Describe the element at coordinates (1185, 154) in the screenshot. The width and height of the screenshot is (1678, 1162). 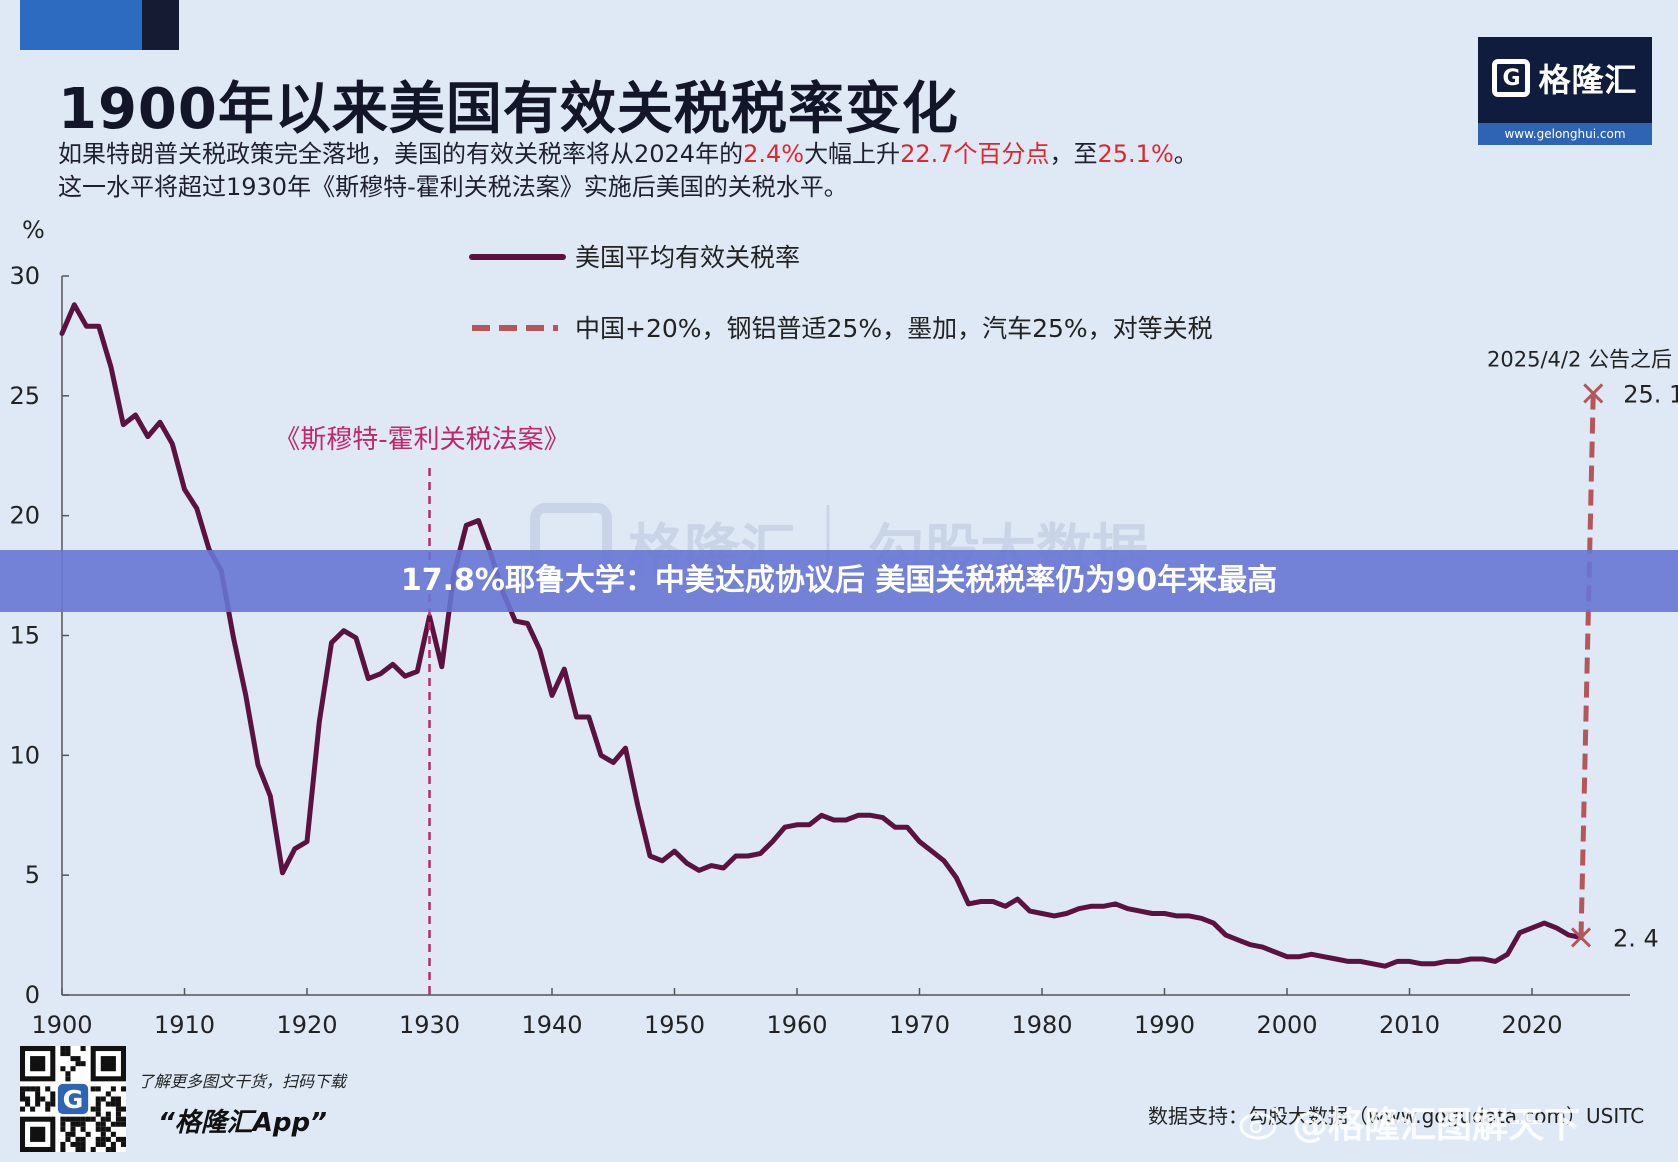
I see `subtitle-text: 。` at that location.